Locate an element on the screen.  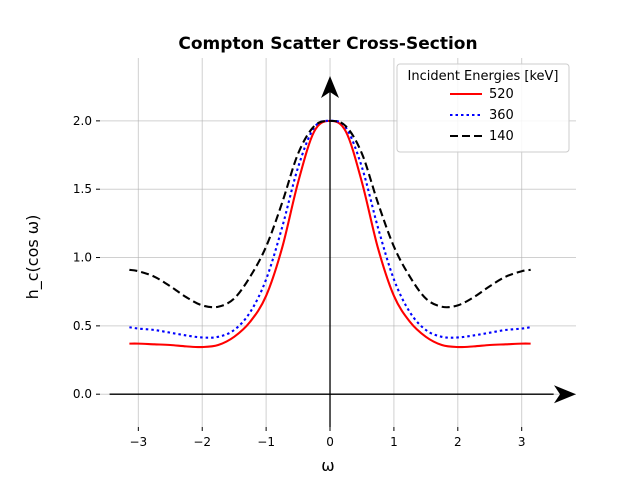
y-axis-arrow is located at coordinates (330, 87).